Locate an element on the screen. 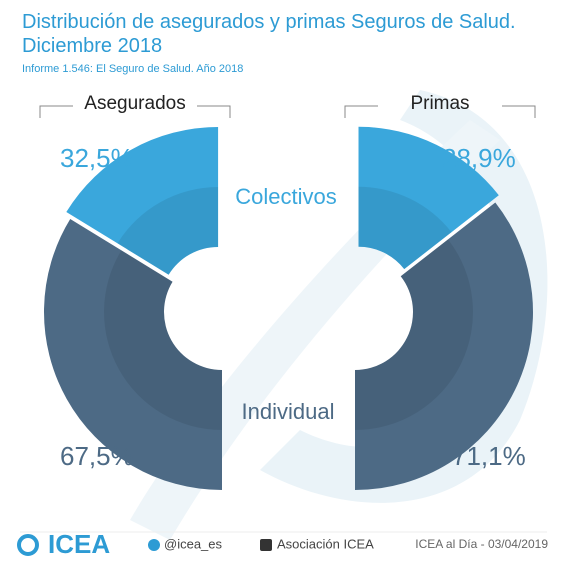 This screenshot has width=567, height=567. value-label: 71,1% is located at coordinates (489, 456).